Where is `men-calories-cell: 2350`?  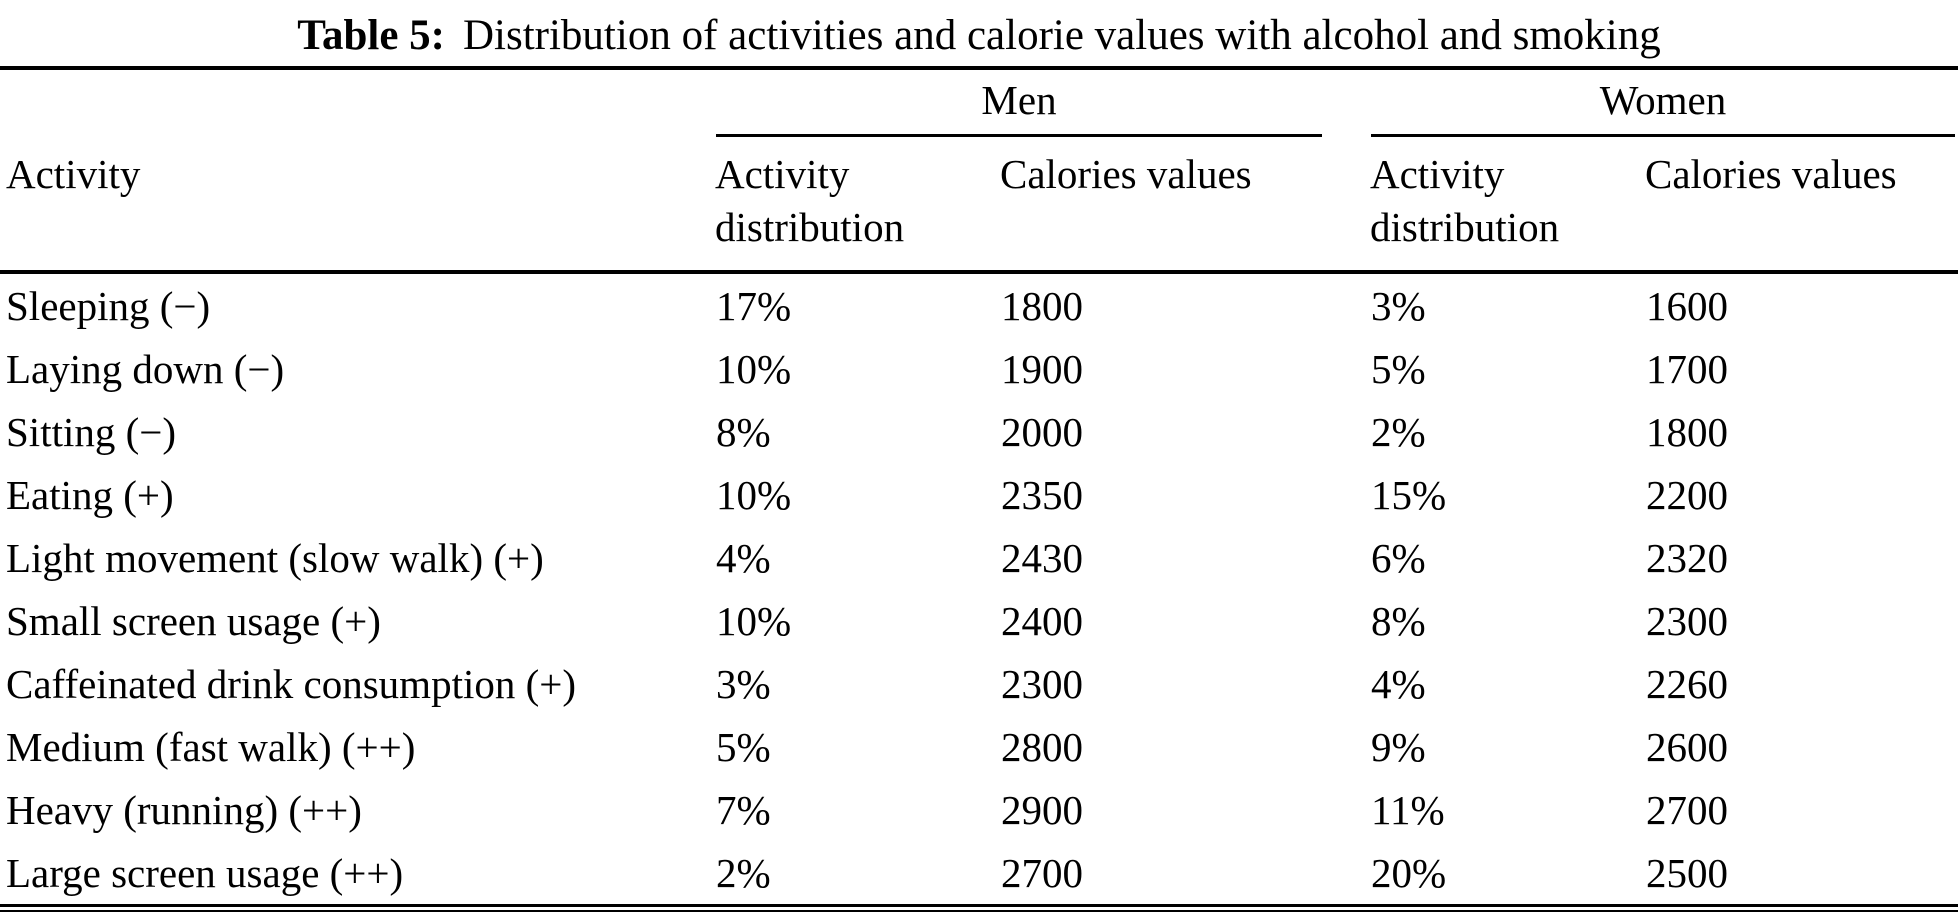
men-calories-cell: 2350 is located at coordinates (1042, 494).